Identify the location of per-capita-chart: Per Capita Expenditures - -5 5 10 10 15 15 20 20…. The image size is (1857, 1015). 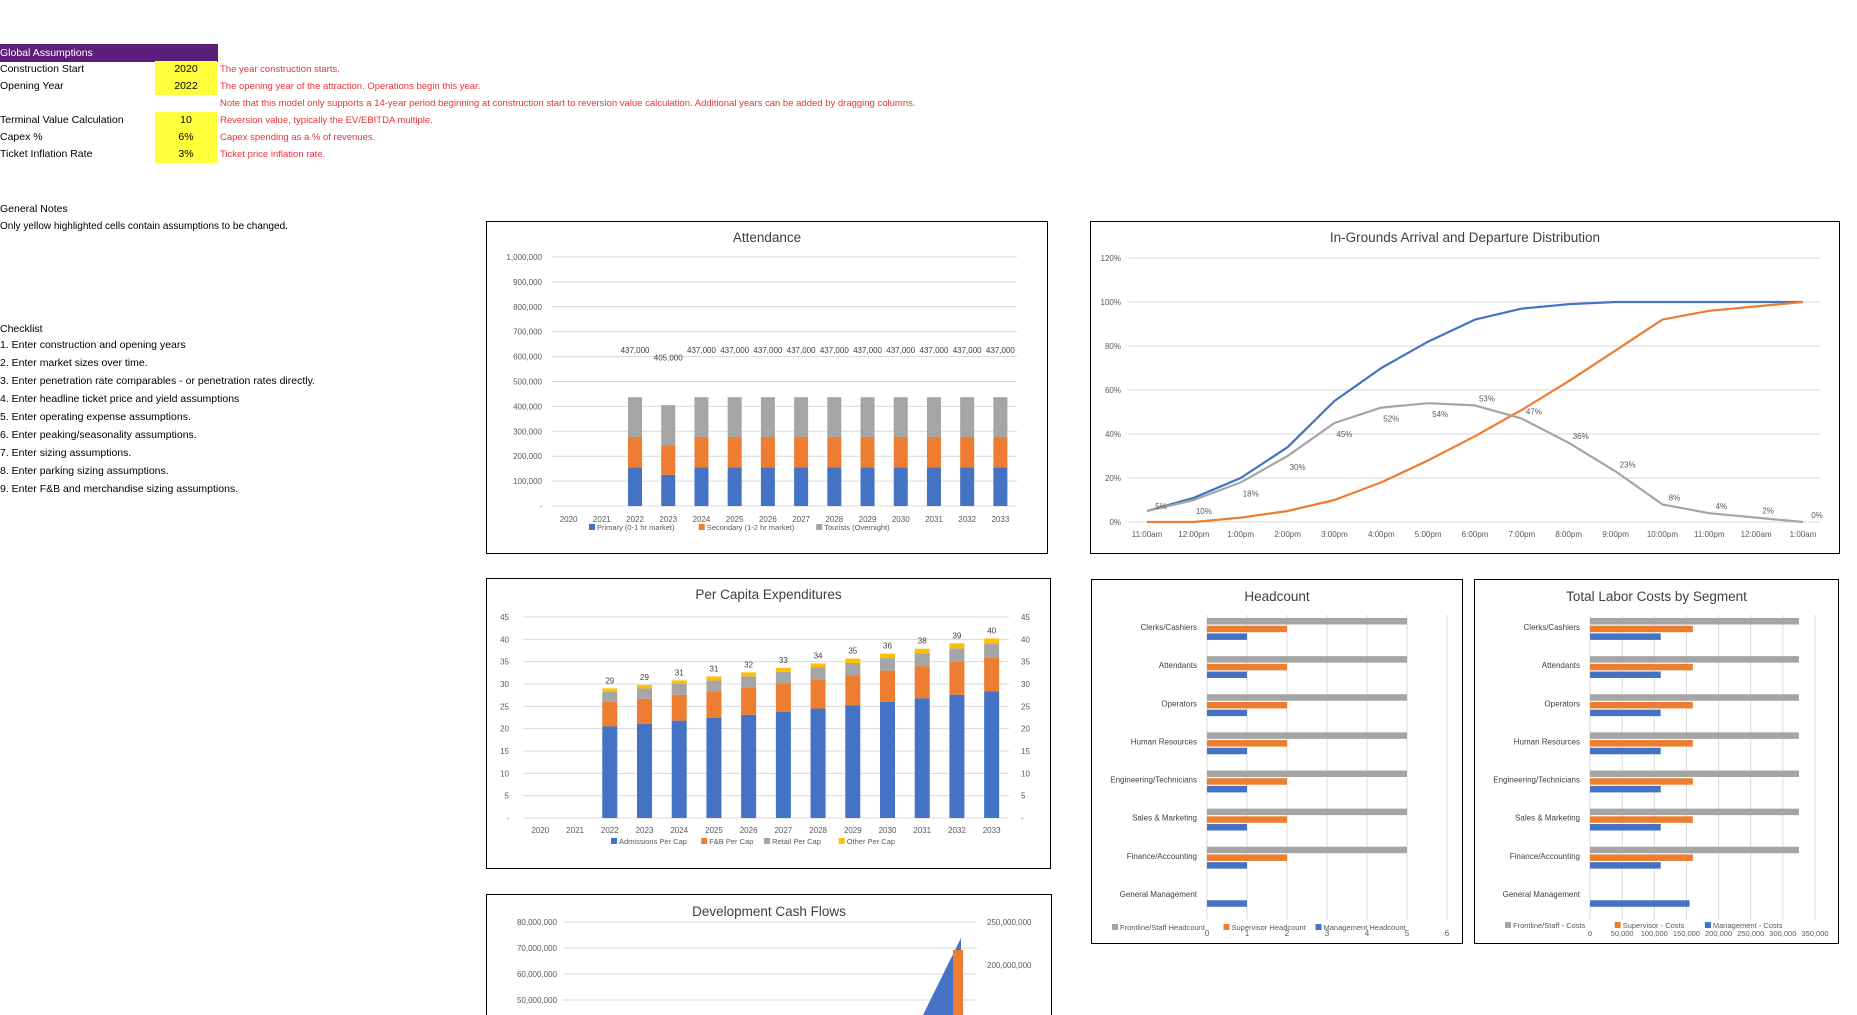
(768, 723).